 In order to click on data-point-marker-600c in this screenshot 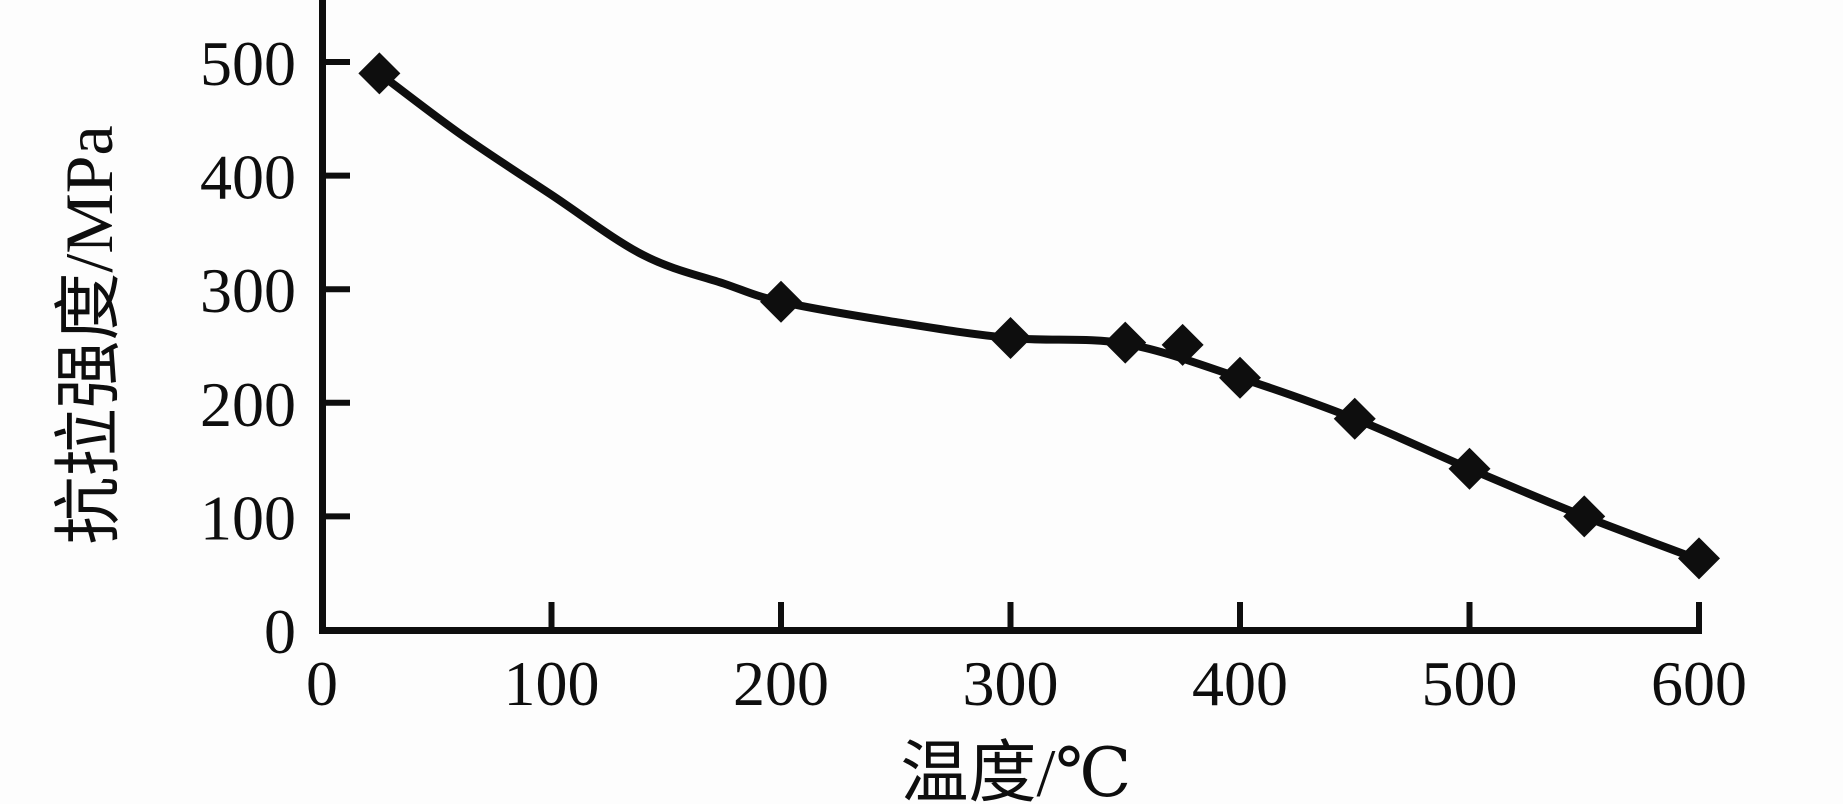, I will do `click(1699, 558)`.